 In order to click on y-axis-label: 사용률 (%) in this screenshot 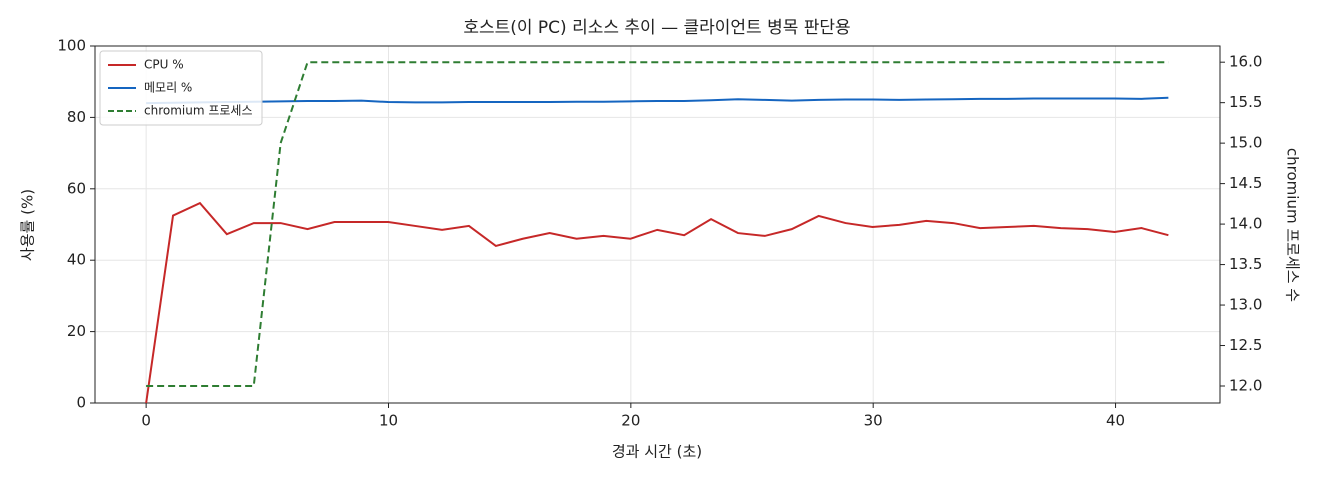, I will do `click(28, 225)`.